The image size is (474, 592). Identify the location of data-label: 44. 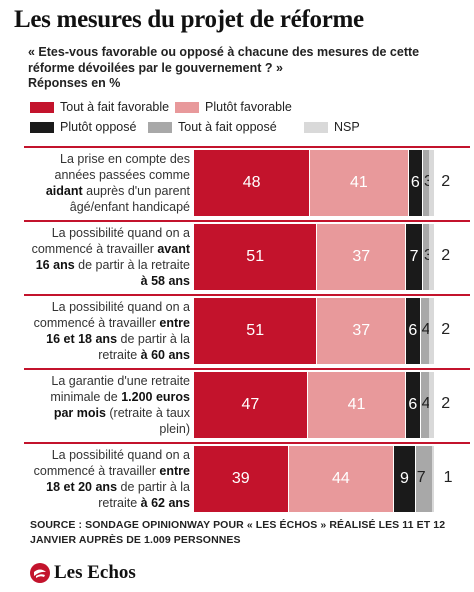
(340, 478).